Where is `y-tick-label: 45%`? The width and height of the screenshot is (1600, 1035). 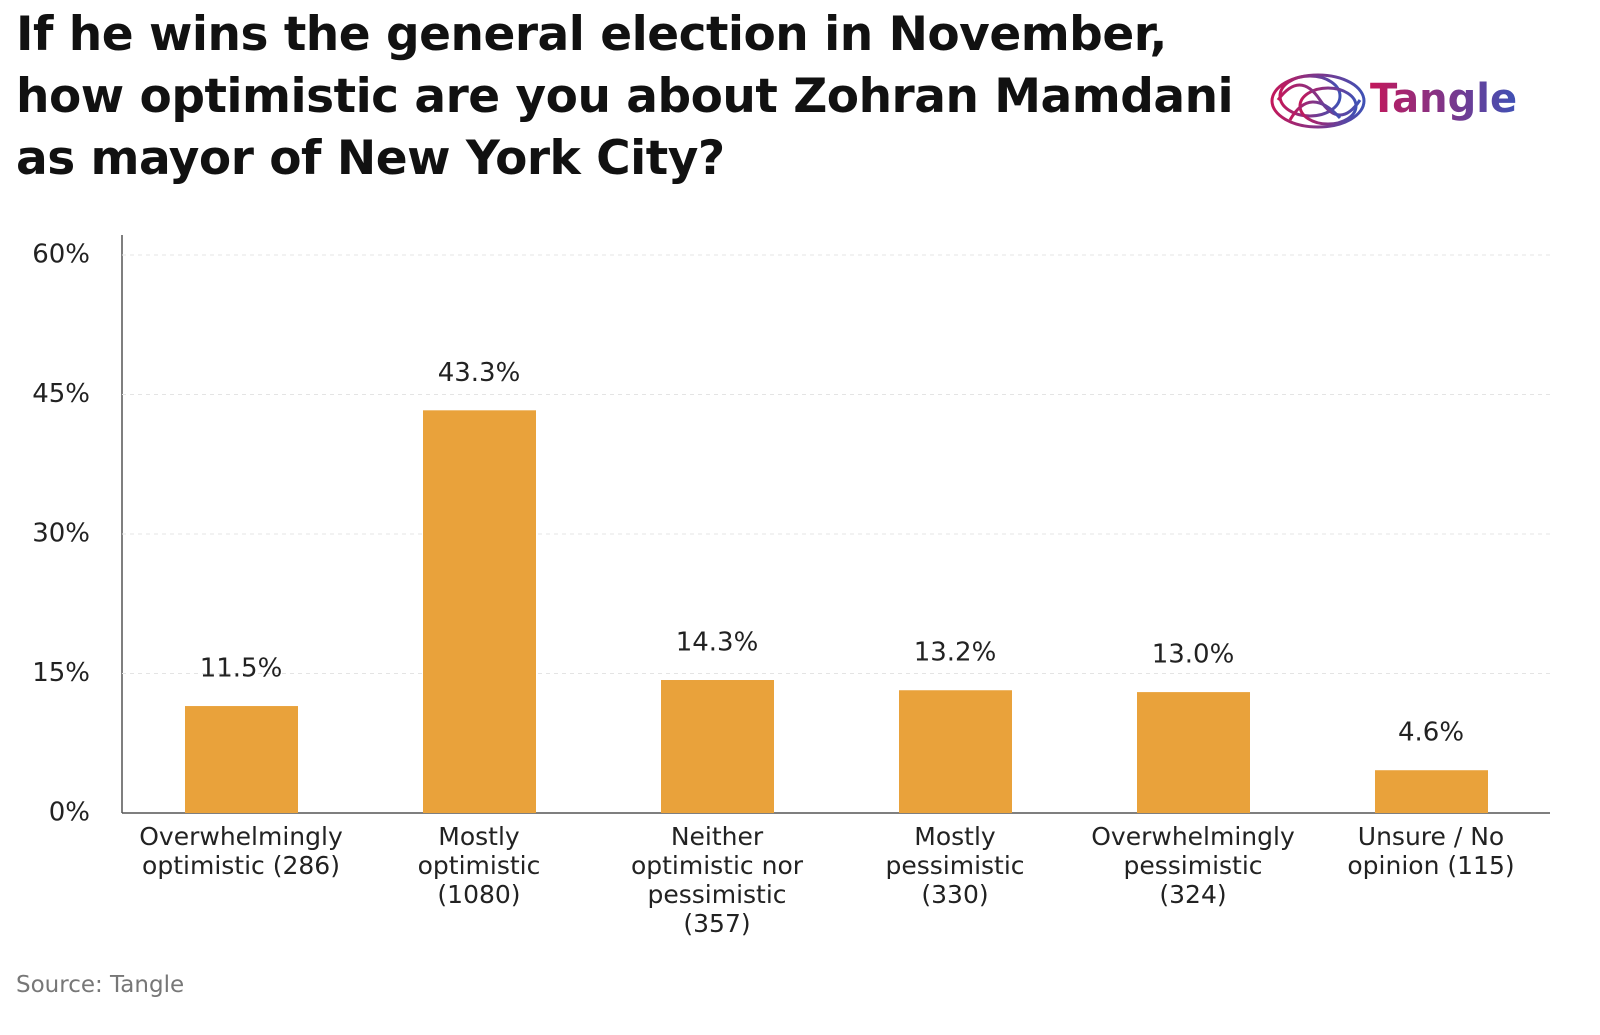 y-tick-label: 45% is located at coordinates (61, 394).